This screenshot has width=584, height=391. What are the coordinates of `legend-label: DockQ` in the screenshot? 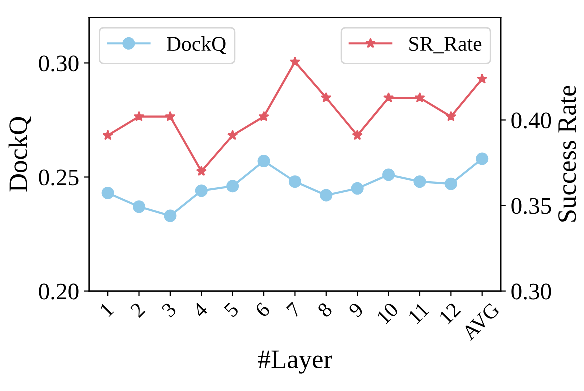 It's located at (196, 45).